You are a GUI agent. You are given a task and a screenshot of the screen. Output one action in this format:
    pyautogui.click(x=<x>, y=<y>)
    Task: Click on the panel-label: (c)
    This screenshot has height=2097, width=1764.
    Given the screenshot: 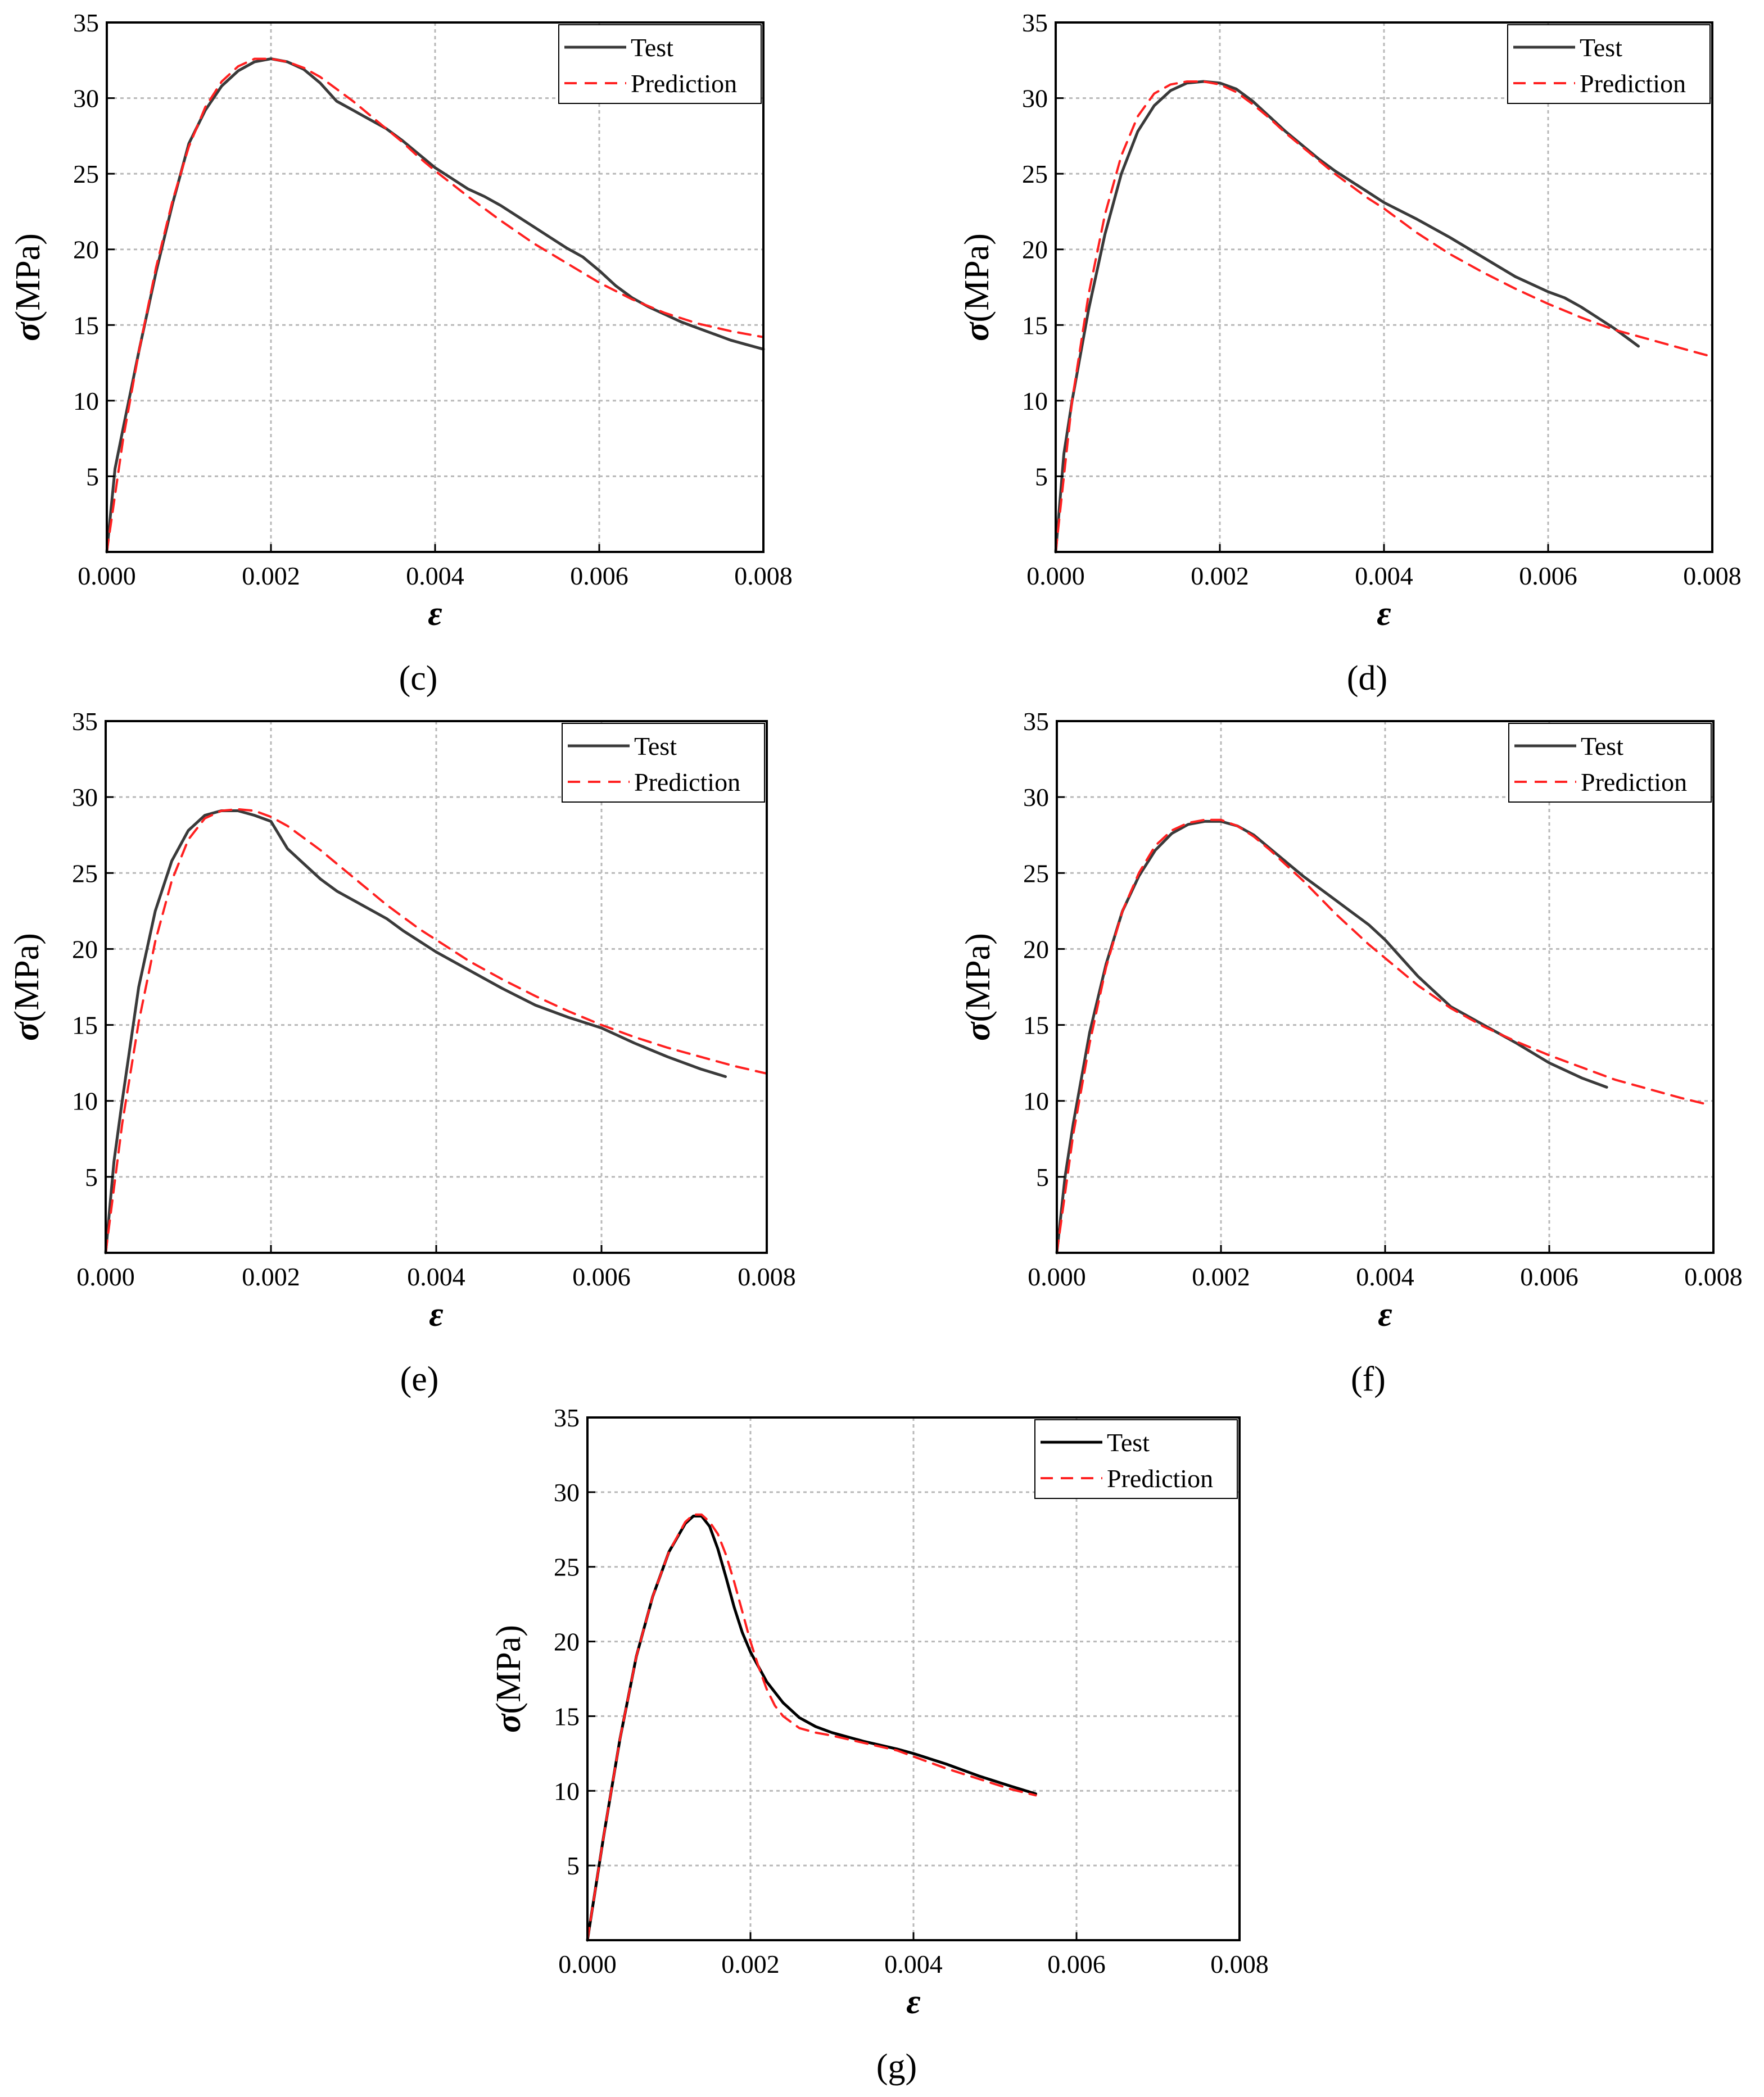 What is the action you would take?
    pyautogui.click(x=419, y=679)
    